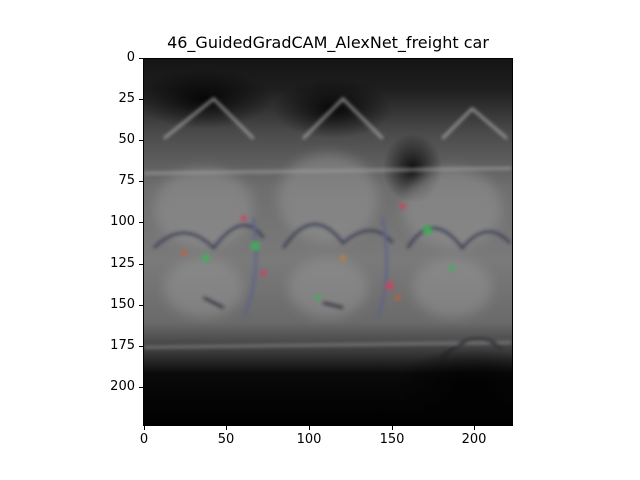  I want to click on x-tick-label: 150, so click(392, 439).